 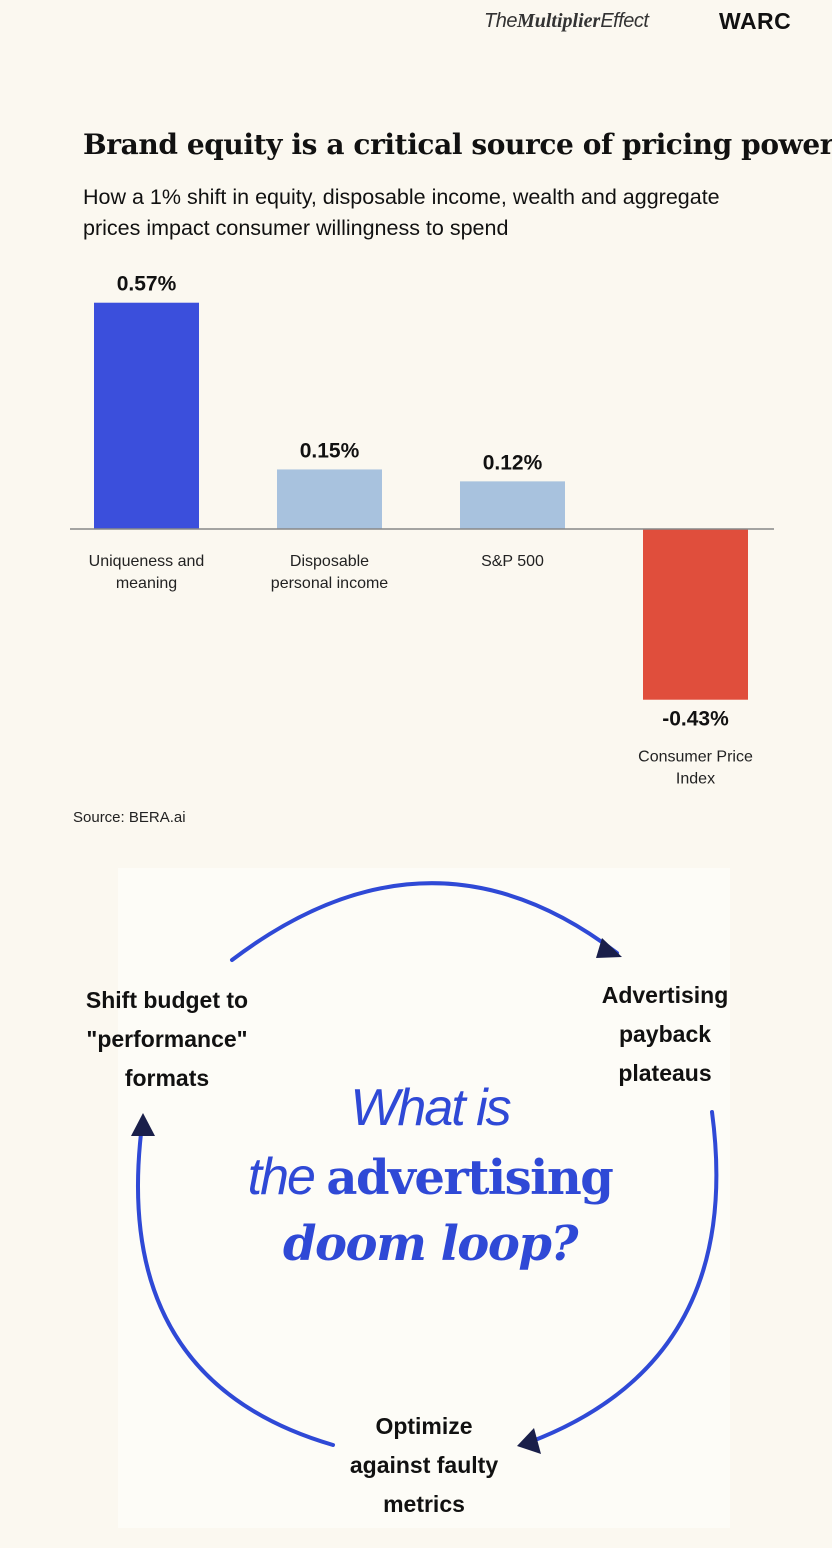 What do you see at coordinates (143, 1124) in the screenshot?
I see `arrowhead-shift` at bounding box center [143, 1124].